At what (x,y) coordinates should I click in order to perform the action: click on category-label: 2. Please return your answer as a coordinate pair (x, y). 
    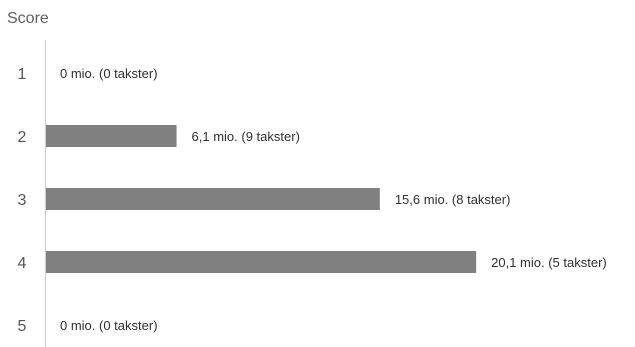
    Looking at the image, I should click on (22, 137).